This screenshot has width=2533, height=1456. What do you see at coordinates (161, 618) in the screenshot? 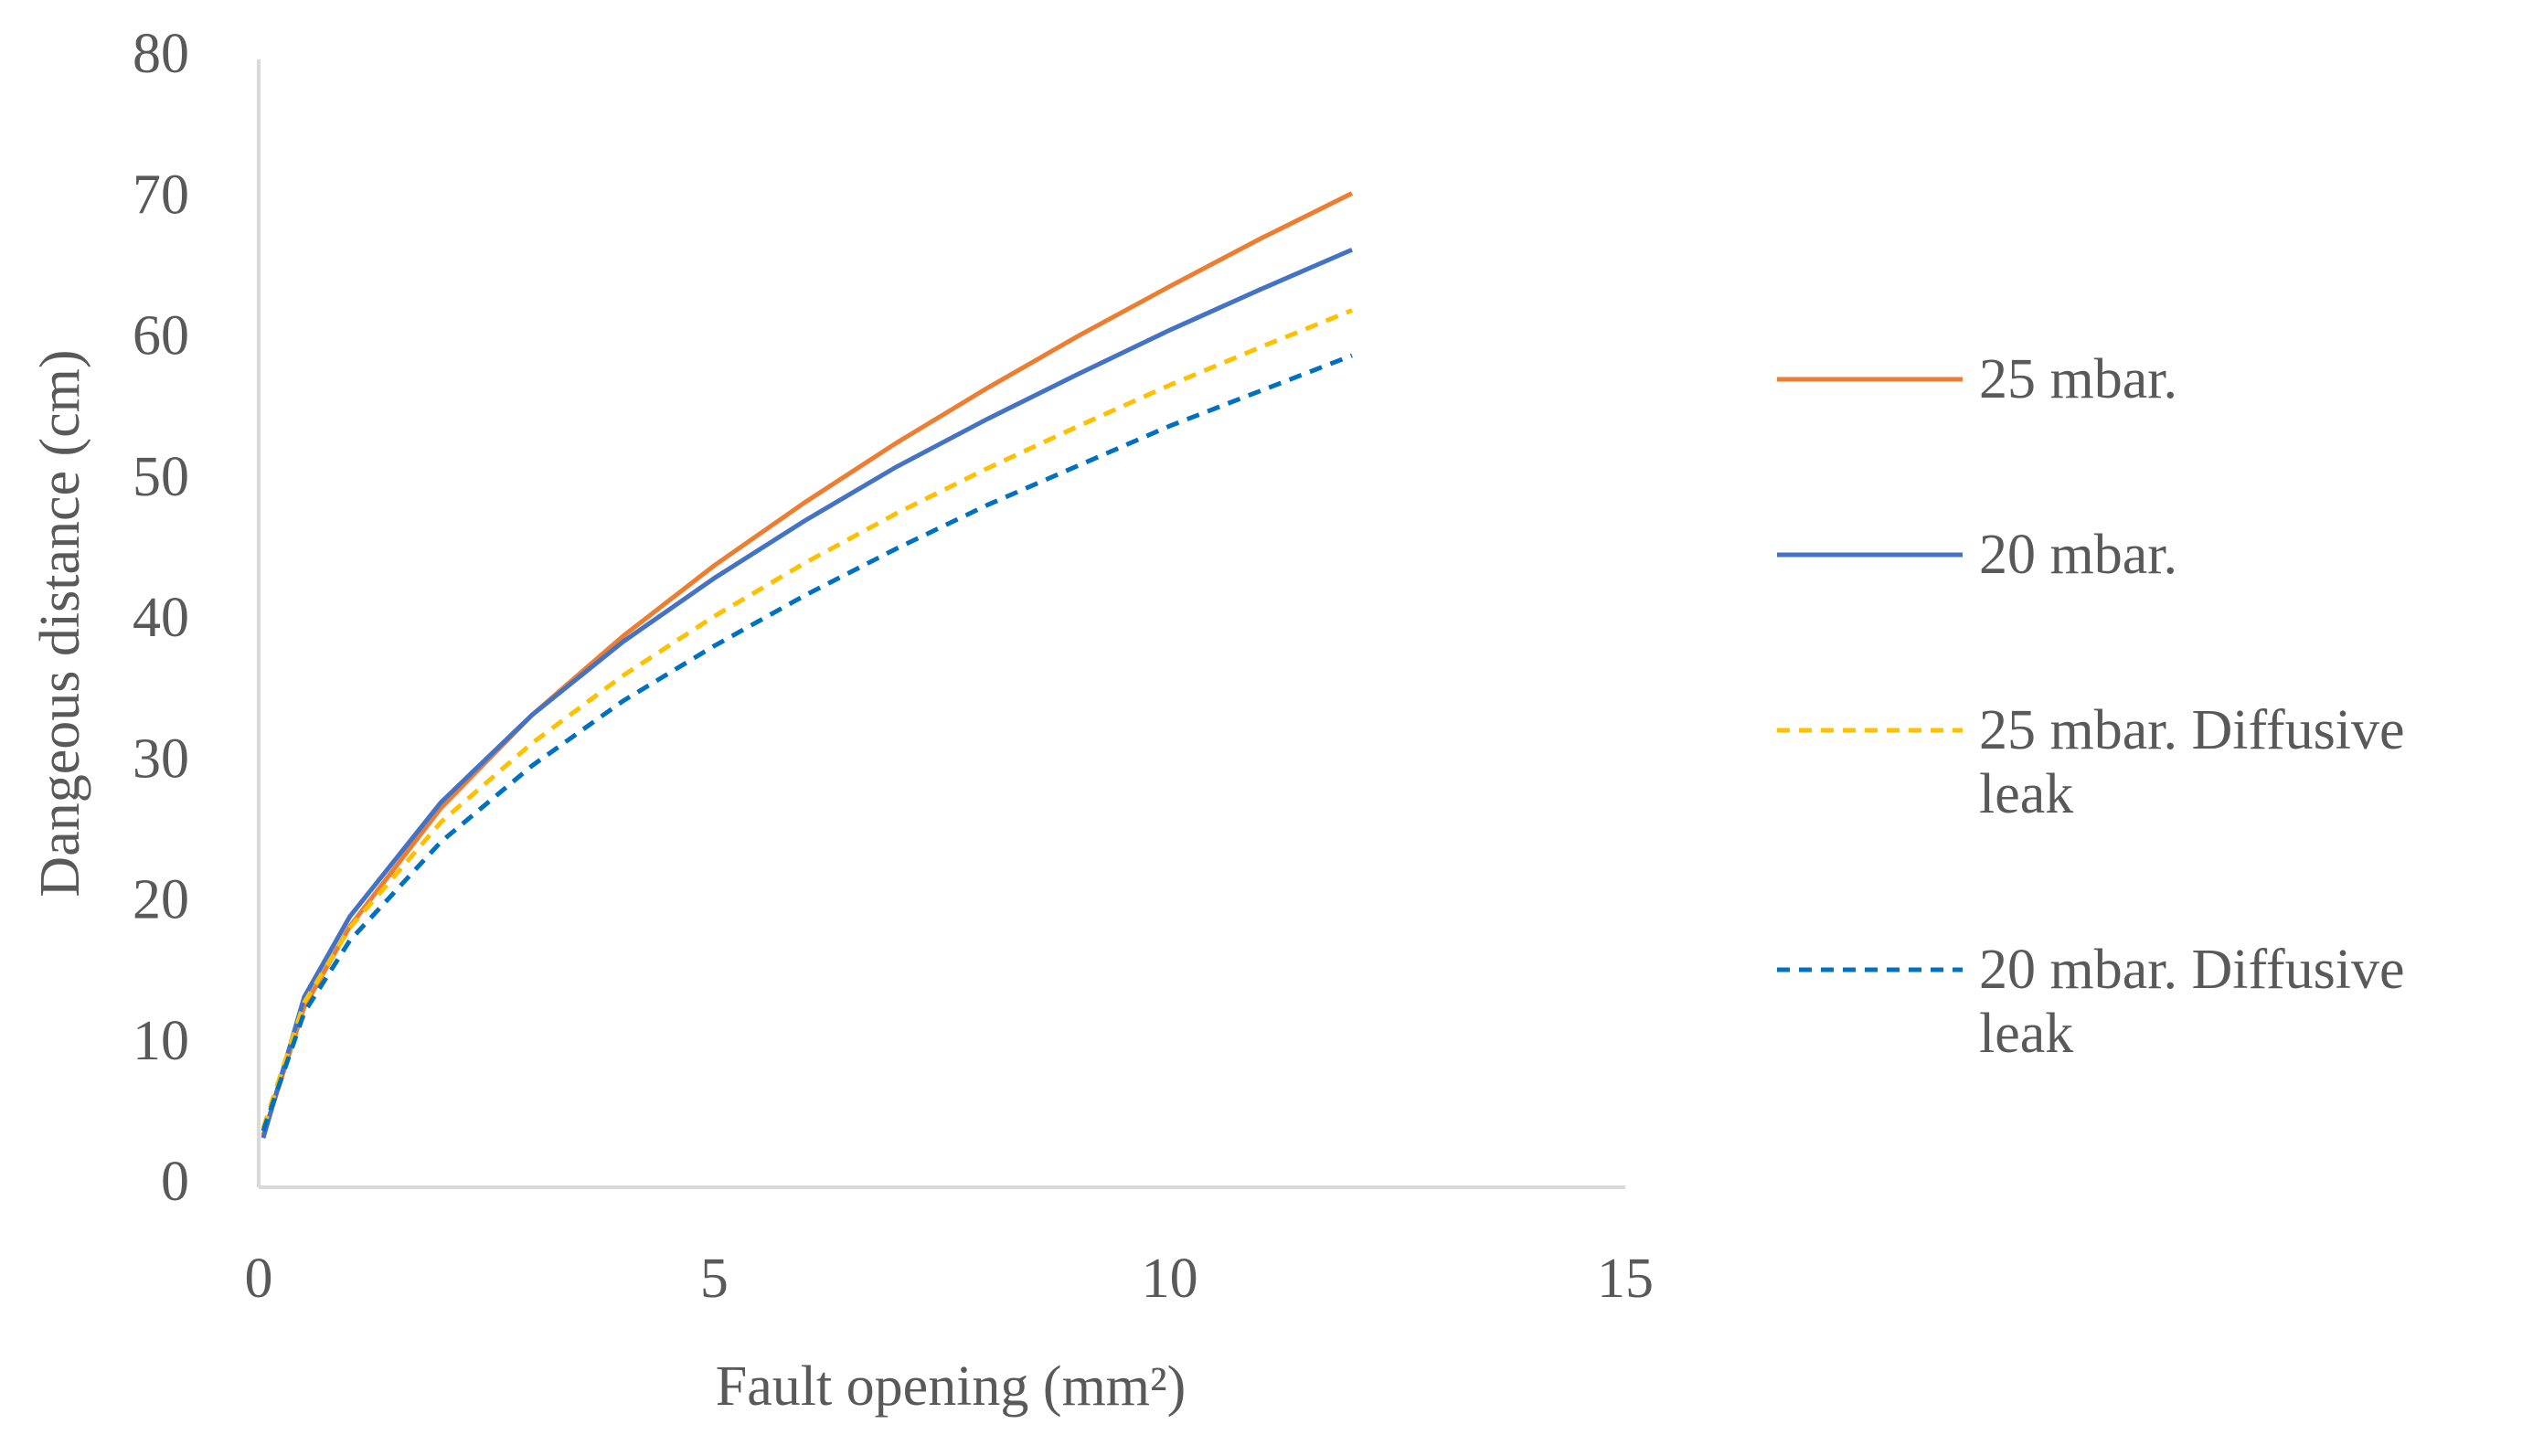
I see `y-tick-label: 40` at bounding box center [161, 618].